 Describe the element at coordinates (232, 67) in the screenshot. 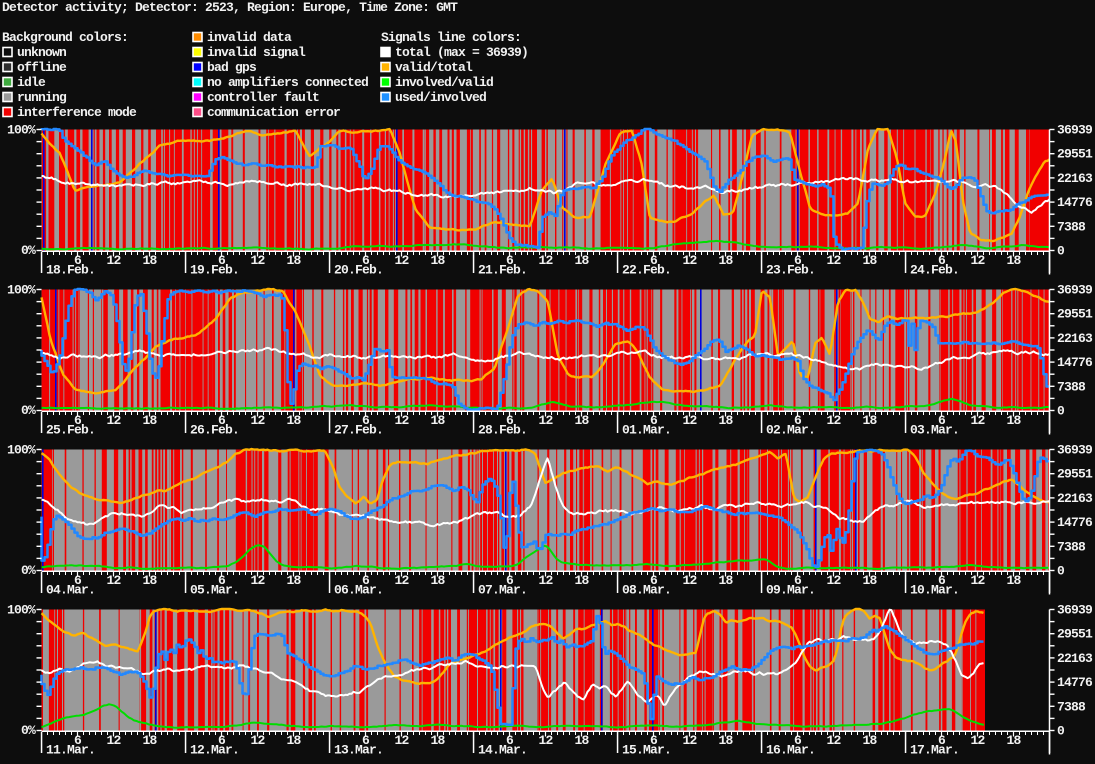

I see `svg-text: bad gps` at that location.